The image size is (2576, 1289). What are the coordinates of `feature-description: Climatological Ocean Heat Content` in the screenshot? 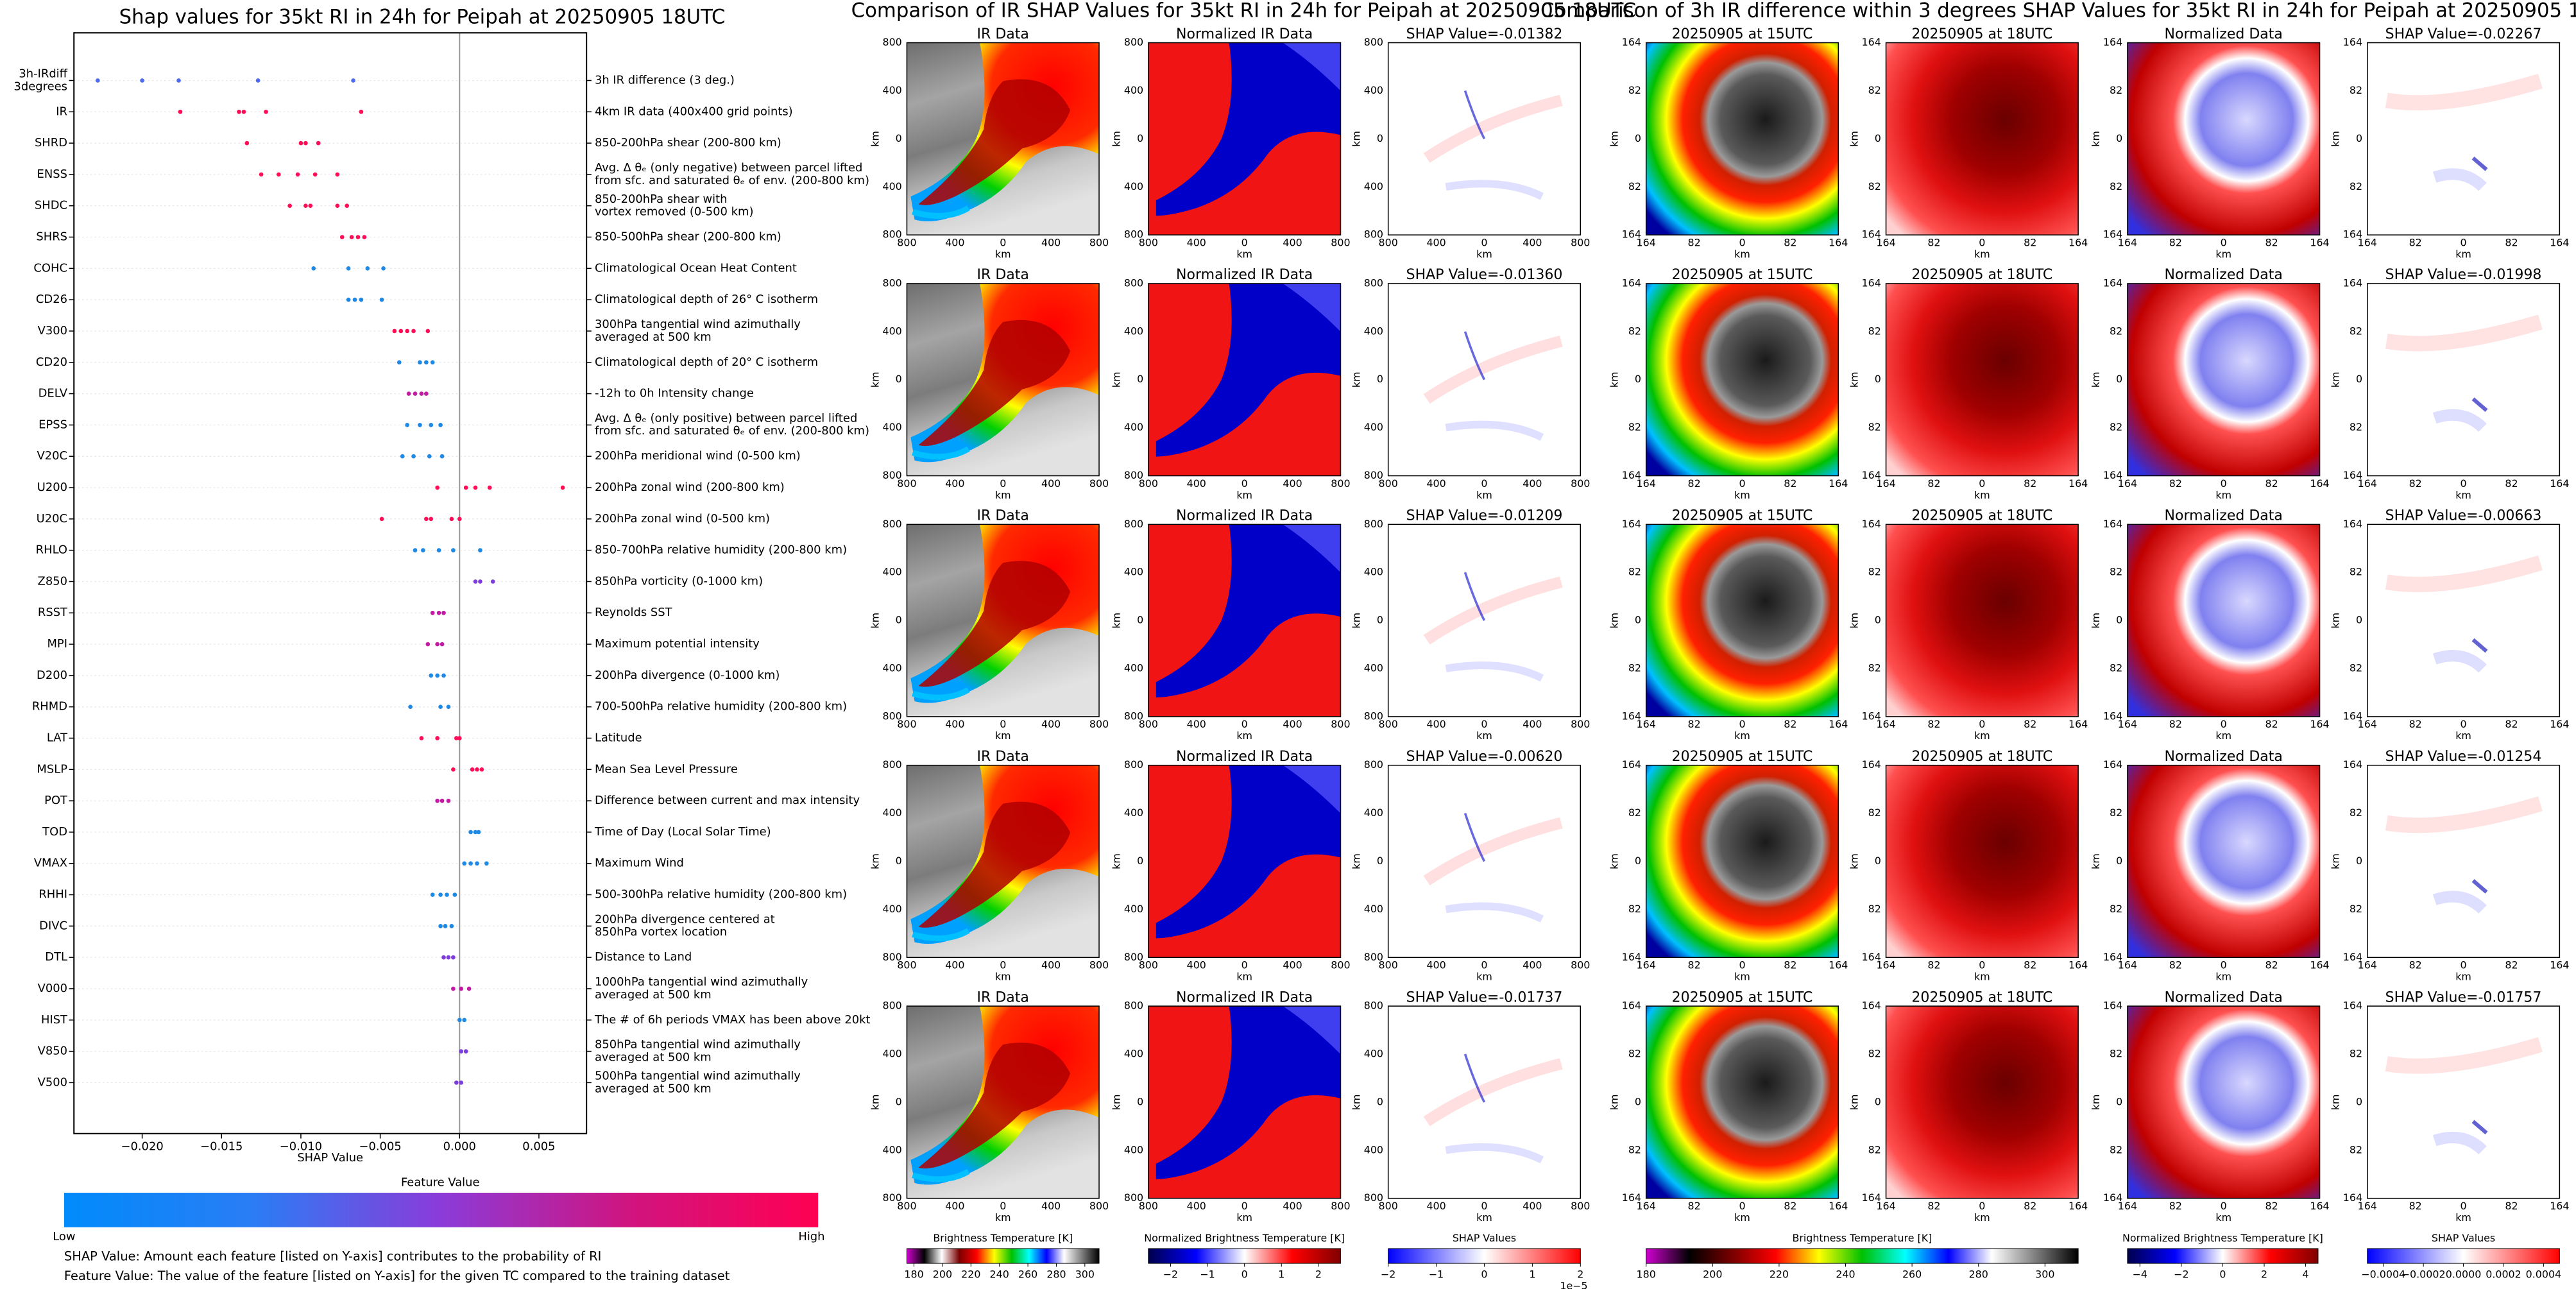 It's located at (696, 268).